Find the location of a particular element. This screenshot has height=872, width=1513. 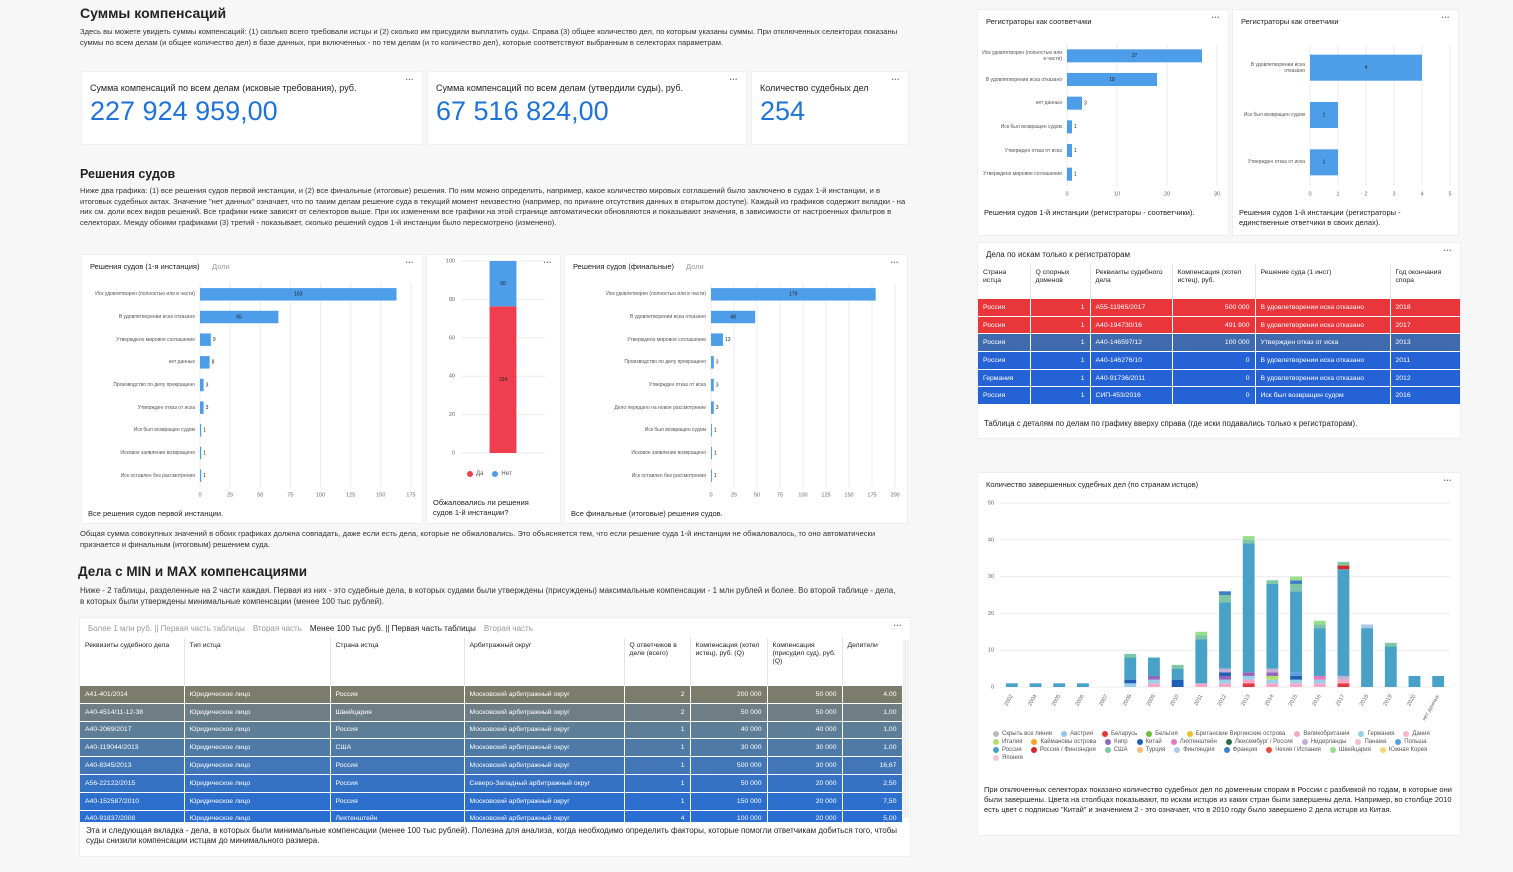

table-cell: 2013 is located at coordinates (1425, 343).